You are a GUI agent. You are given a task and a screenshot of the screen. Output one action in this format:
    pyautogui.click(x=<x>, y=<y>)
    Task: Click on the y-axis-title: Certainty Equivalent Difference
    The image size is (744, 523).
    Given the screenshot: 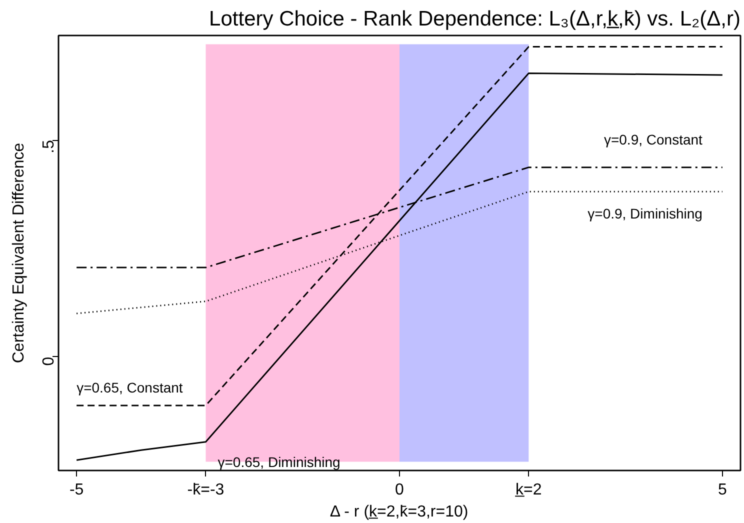 What is the action you would take?
    pyautogui.click(x=19, y=253)
    